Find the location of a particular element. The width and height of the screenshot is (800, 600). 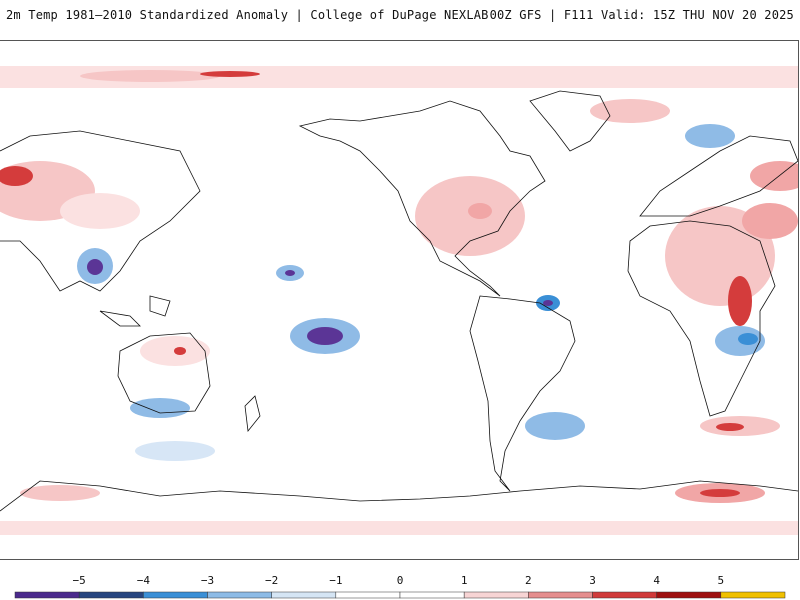

asia-outline is located at coordinates (100, 211).